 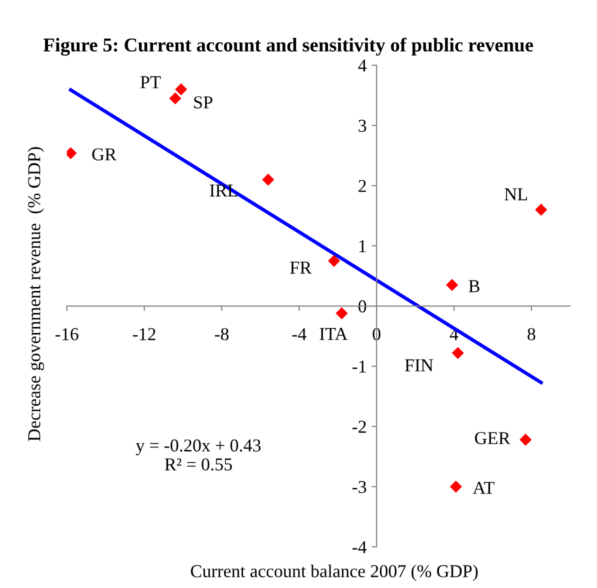 I want to click on annotation: y = -0.20x + 0.43 R² = 0.55, so click(x=198, y=455).